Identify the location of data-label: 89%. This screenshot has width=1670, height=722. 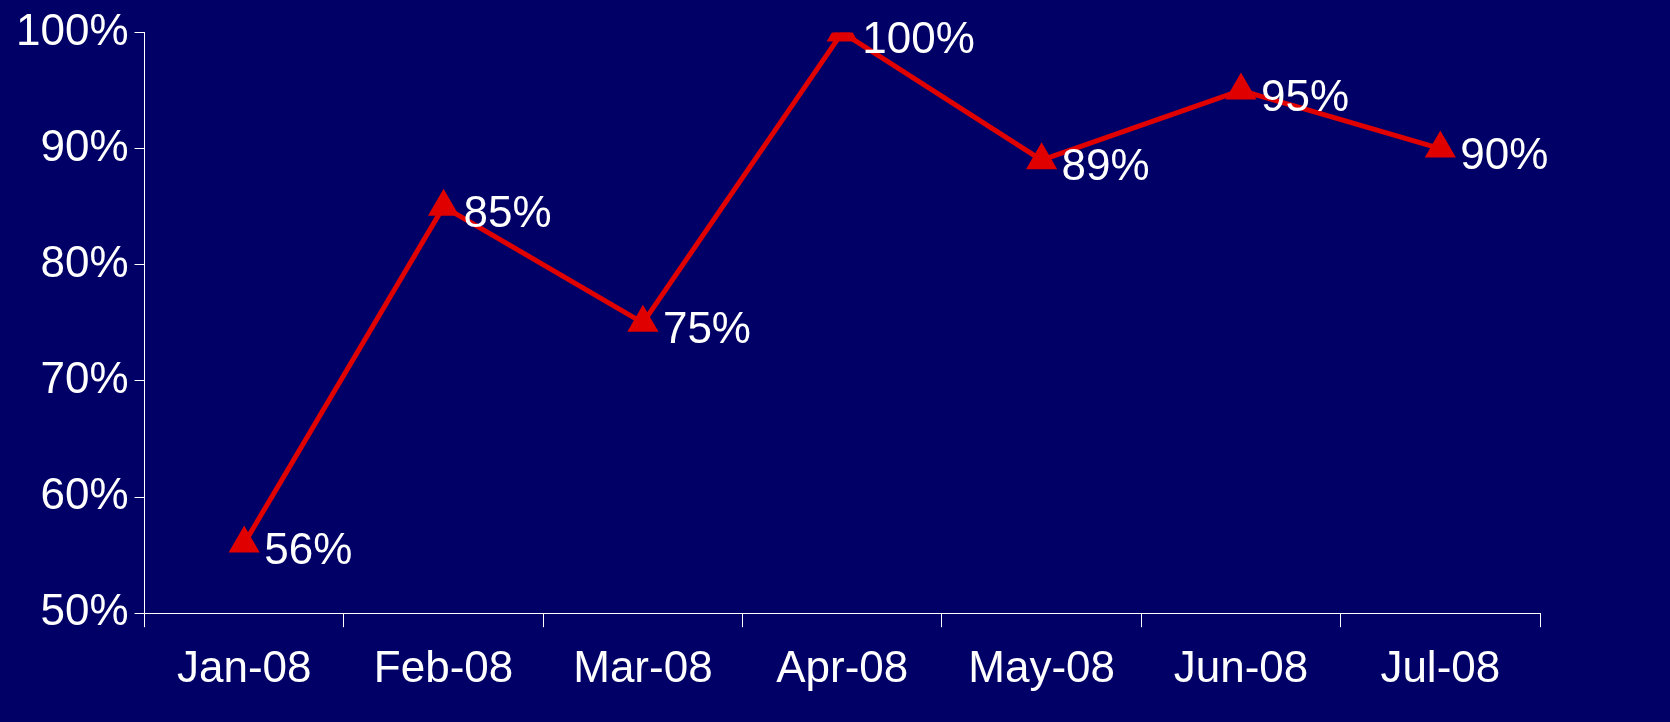
(1105, 165).